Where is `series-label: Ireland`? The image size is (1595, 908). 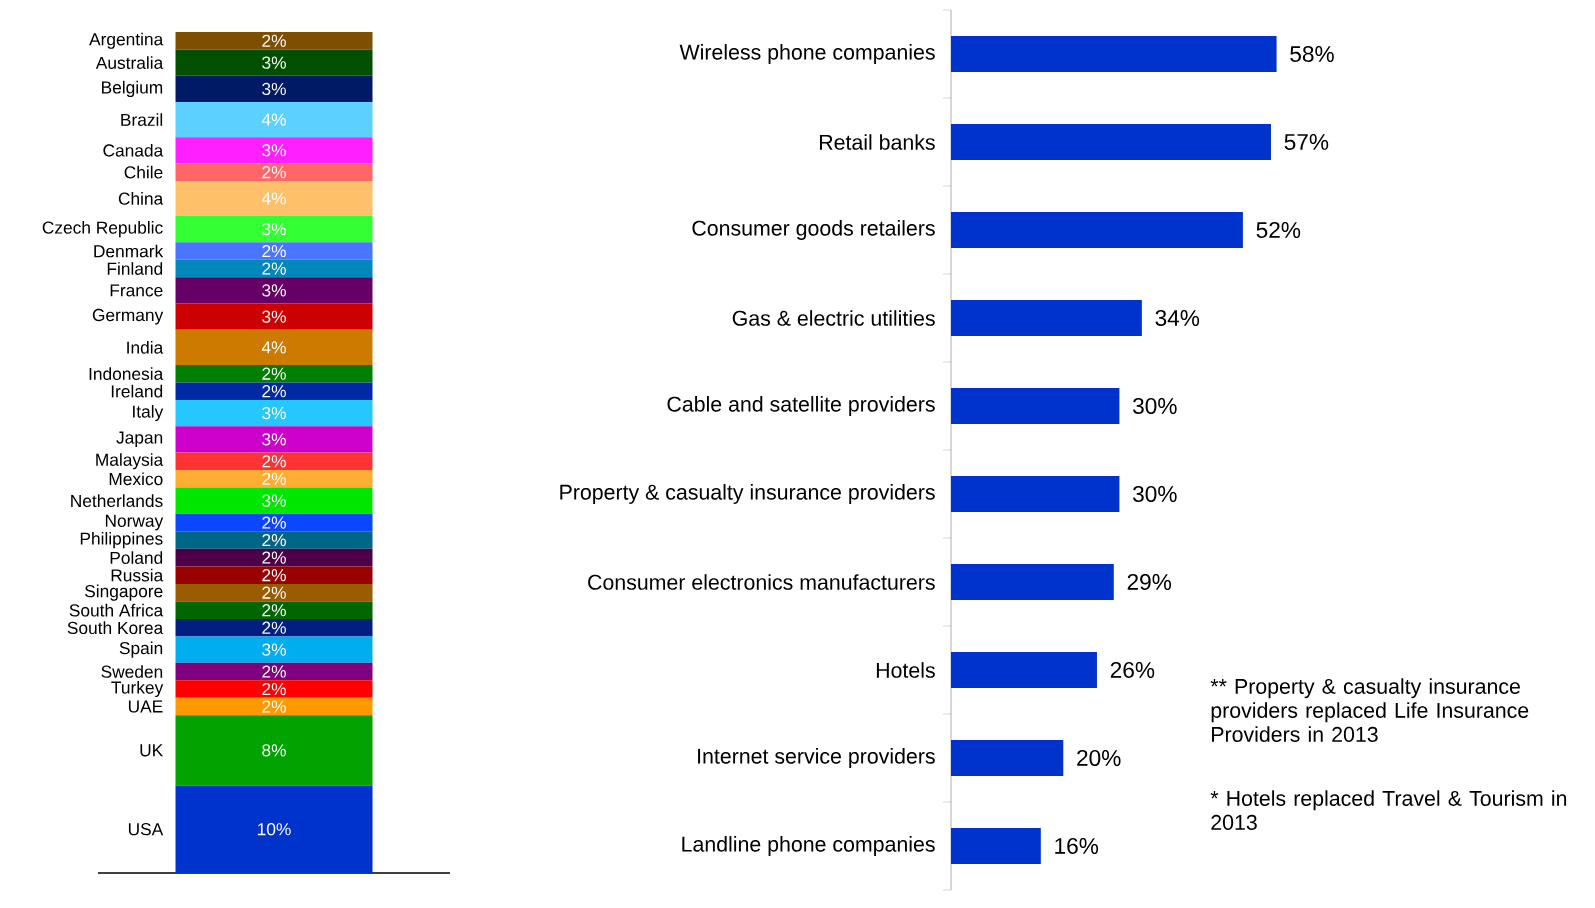
series-label: Ireland is located at coordinates (137, 391).